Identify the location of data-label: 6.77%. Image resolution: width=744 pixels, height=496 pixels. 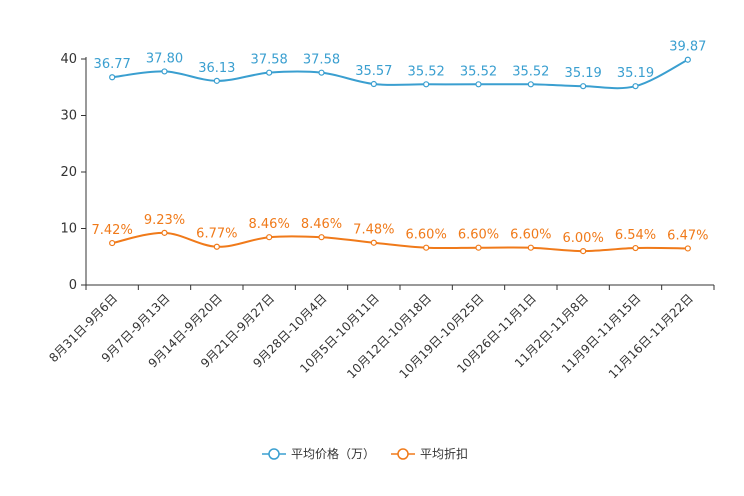
(216, 234).